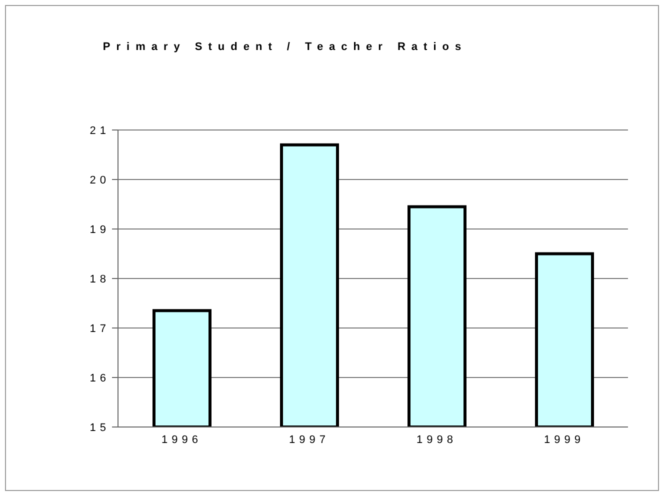 This screenshot has height=496, width=664. Describe the element at coordinates (564, 440) in the screenshot. I see `x-tick-label: 1999` at that location.